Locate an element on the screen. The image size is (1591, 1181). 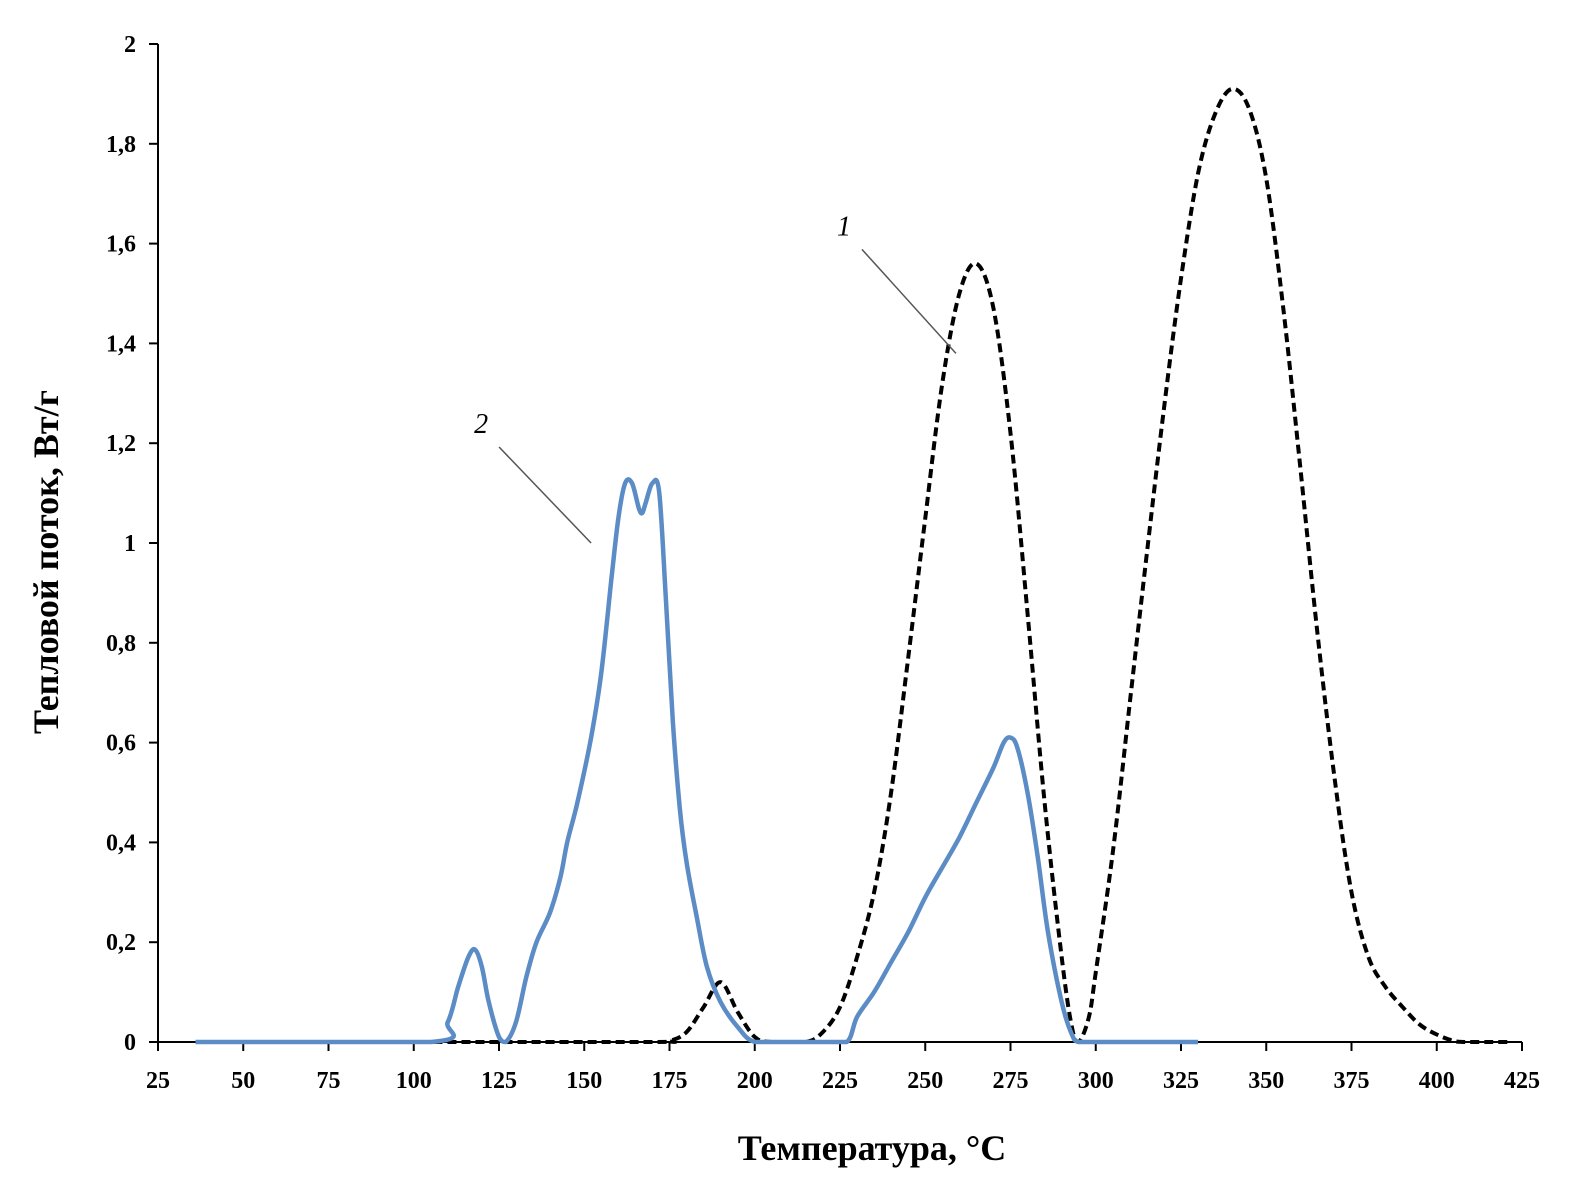
x-tick-label: 400 is located at coordinates (1437, 1081).